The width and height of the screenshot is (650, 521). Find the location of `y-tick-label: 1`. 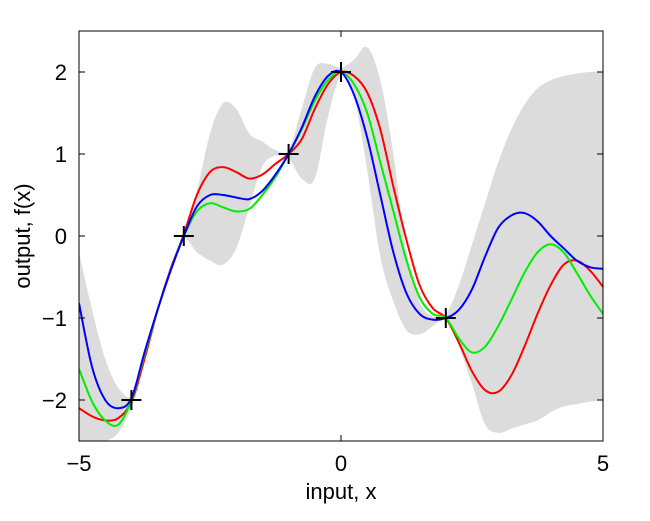

y-tick-label: 1 is located at coordinates (61, 154).